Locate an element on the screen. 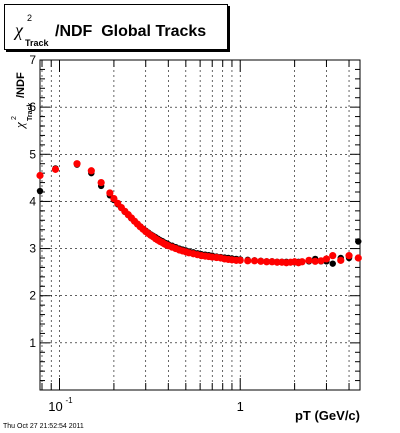 This screenshot has height=433, width=400. y-tick-label: 6 is located at coordinates (32, 107).